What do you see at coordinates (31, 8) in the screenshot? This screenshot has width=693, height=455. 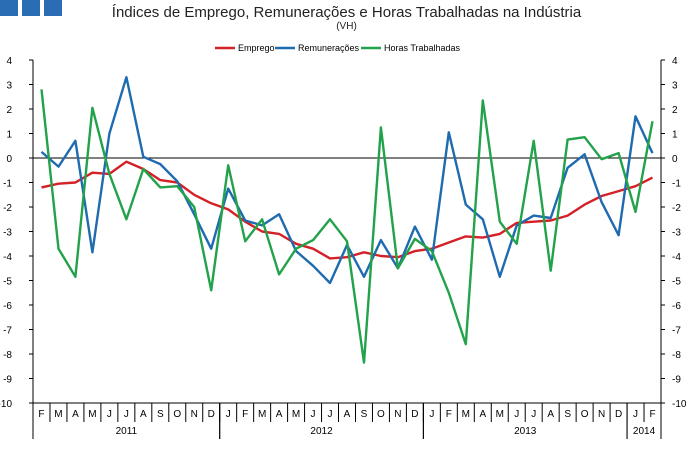 I see `brand-logo` at bounding box center [31, 8].